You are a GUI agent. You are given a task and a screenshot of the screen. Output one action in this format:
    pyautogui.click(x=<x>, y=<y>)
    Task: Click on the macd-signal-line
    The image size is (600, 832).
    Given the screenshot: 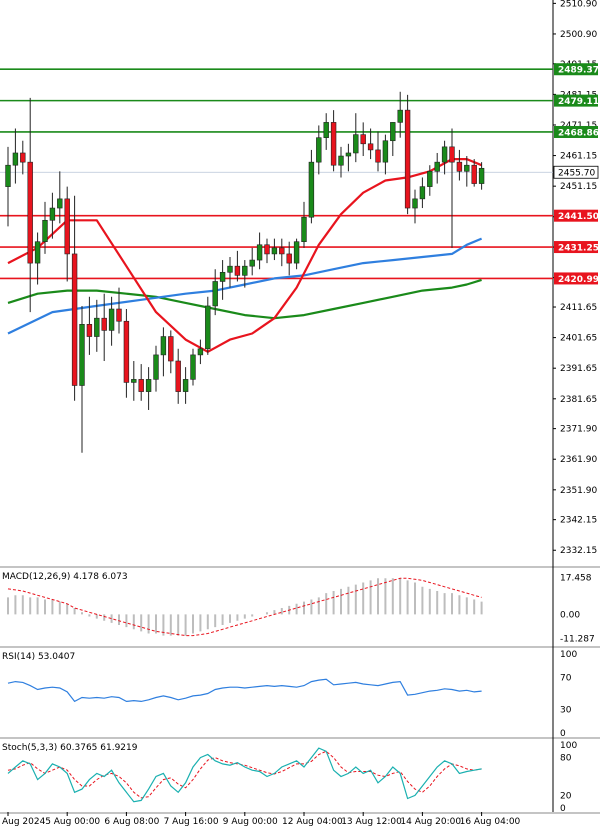 What is the action you would take?
    pyautogui.click(x=244, y=607)
    